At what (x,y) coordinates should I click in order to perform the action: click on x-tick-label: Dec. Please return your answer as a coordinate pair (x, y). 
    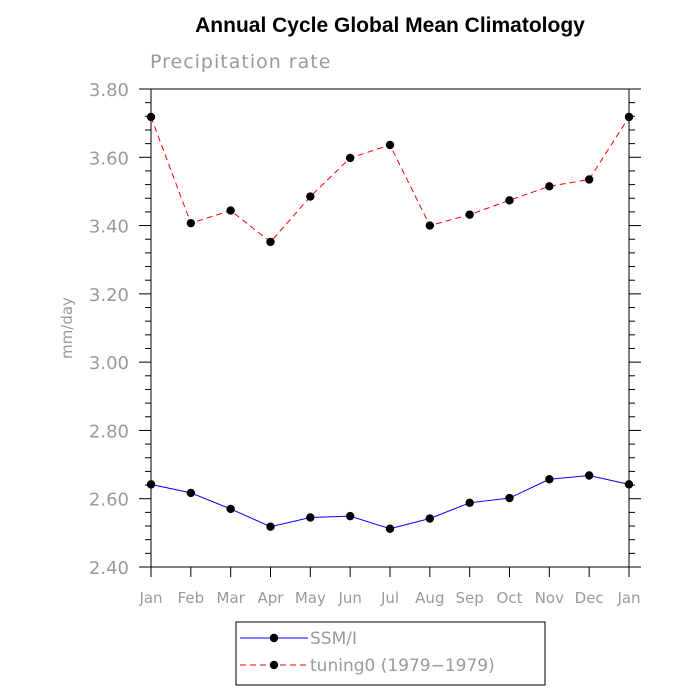
    Looking at the image, I should click on (589, 598).